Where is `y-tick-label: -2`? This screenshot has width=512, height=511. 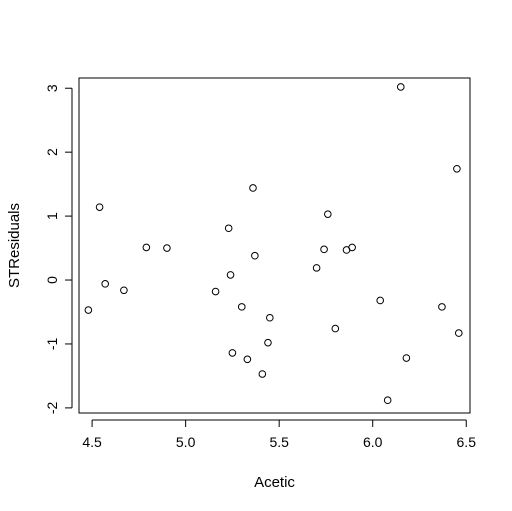
y-tick-label: -2 is located at coordinates (52, 407).